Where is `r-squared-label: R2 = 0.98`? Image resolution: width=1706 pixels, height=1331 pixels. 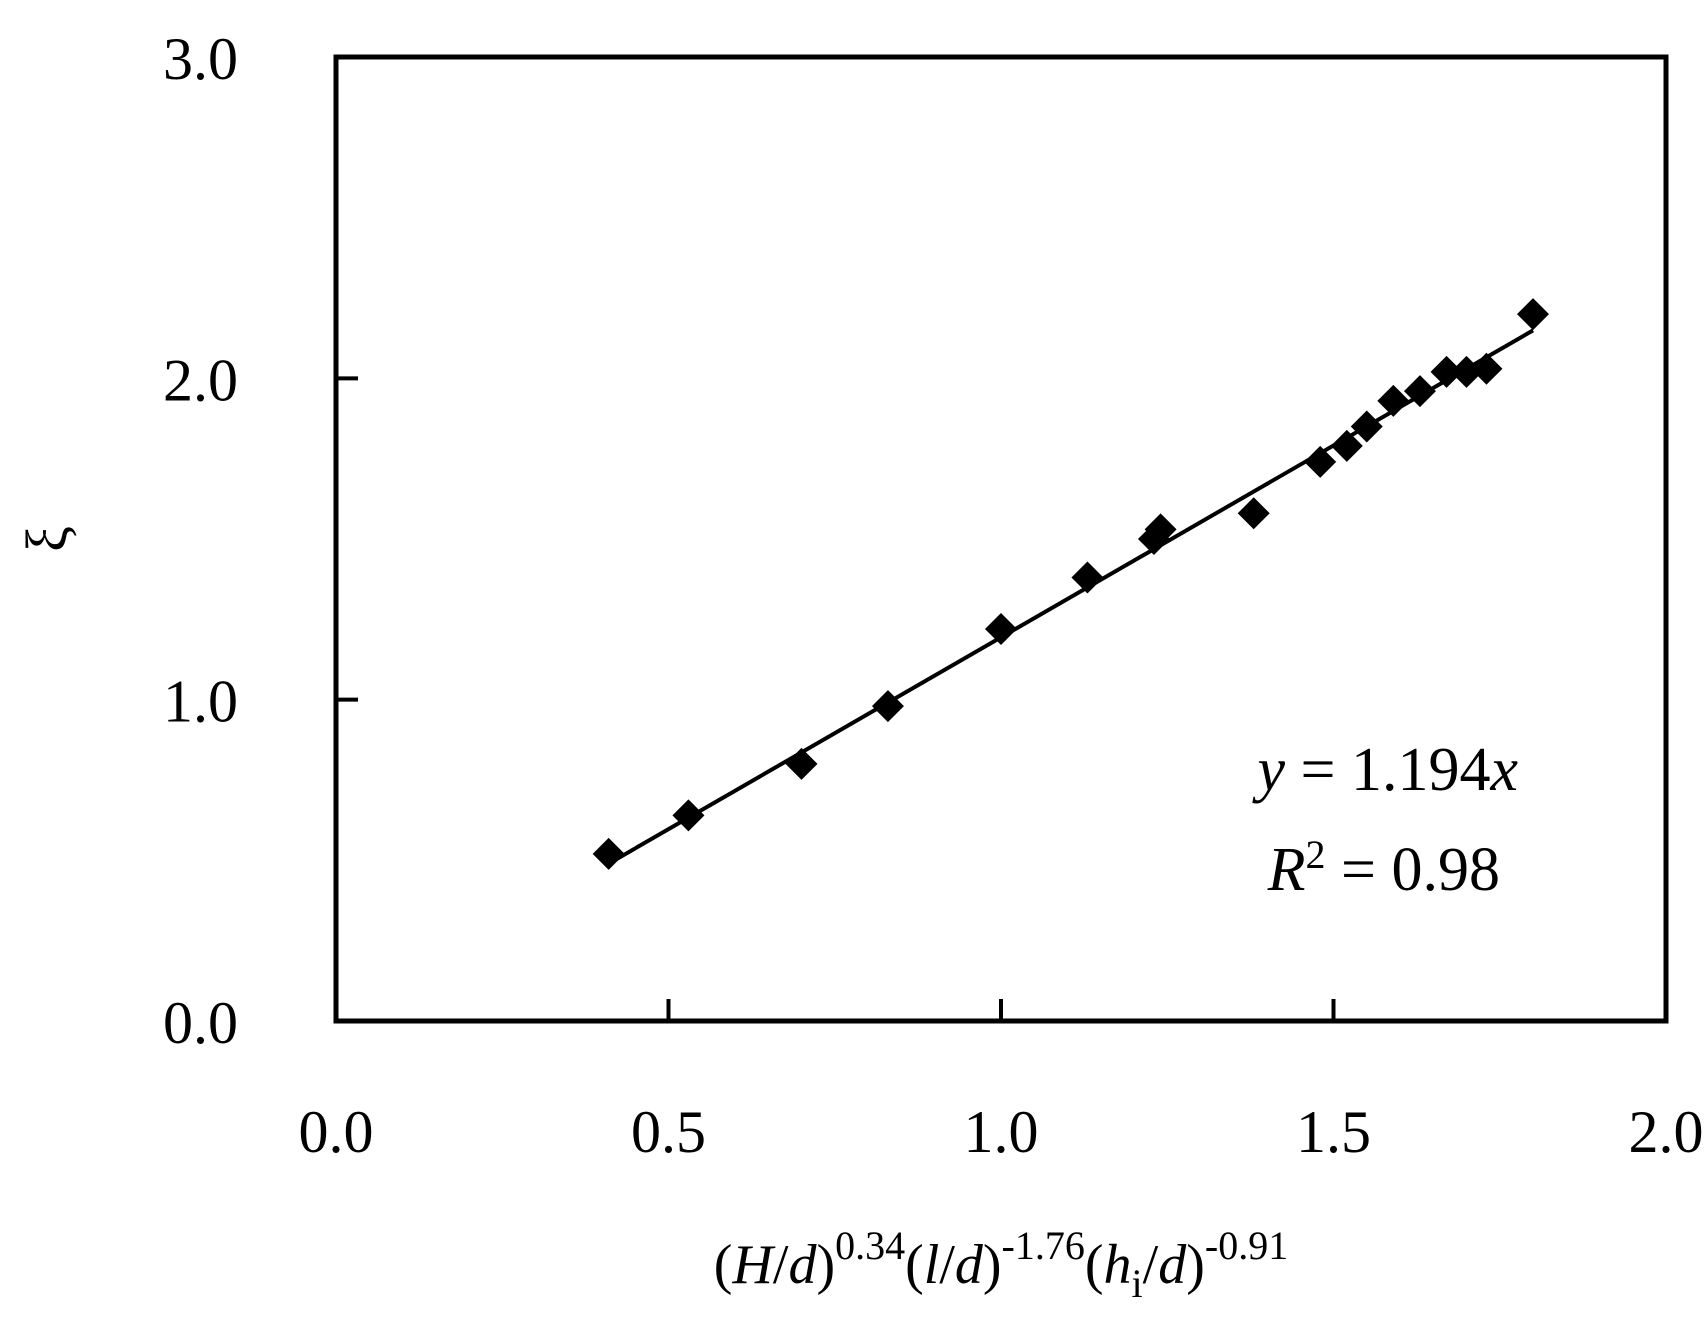
r-squared-label: R2 = 0.98 is located at coordinates (1383, 868).